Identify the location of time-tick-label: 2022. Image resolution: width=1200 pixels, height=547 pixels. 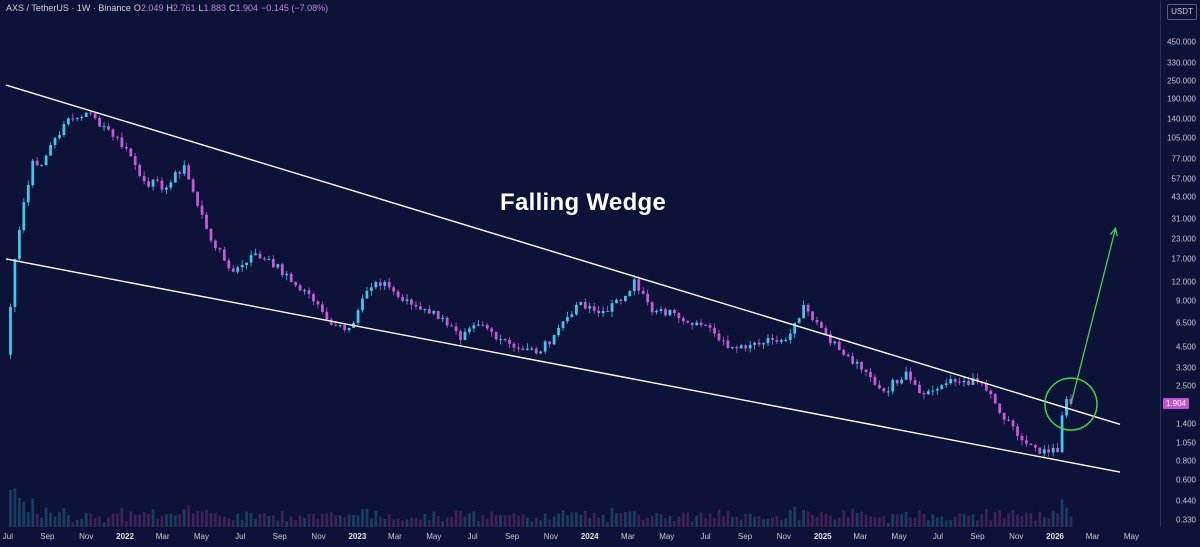
(125, 536).